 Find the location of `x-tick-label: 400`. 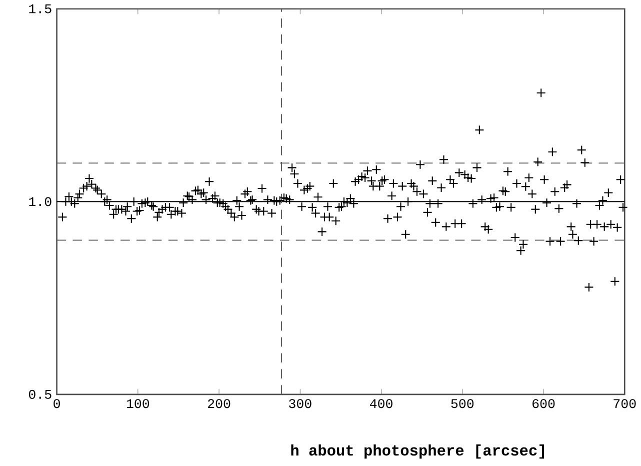

x-tick-label: 400 is located at coordinates (381, 403).